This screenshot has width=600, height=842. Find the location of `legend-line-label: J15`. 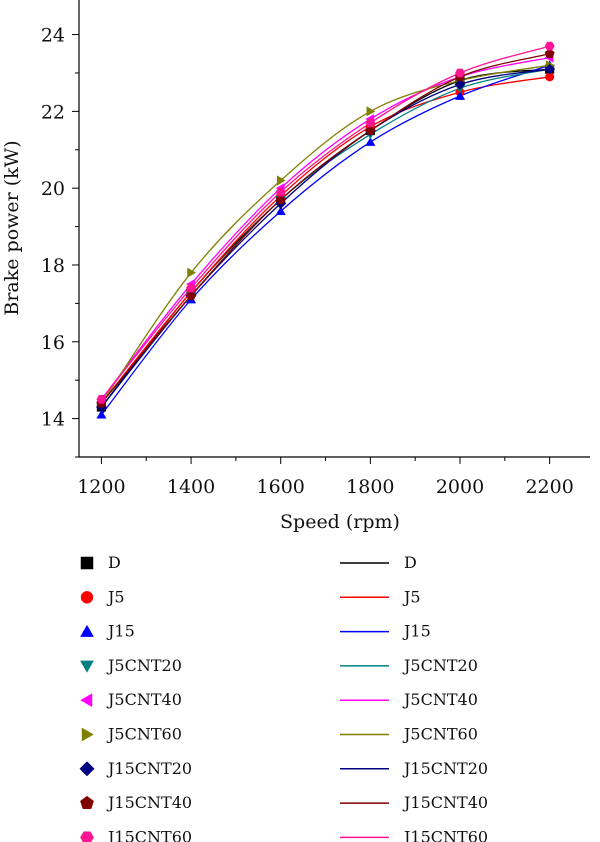

legend-line-label: J15 is located at coordinates (416, 631).